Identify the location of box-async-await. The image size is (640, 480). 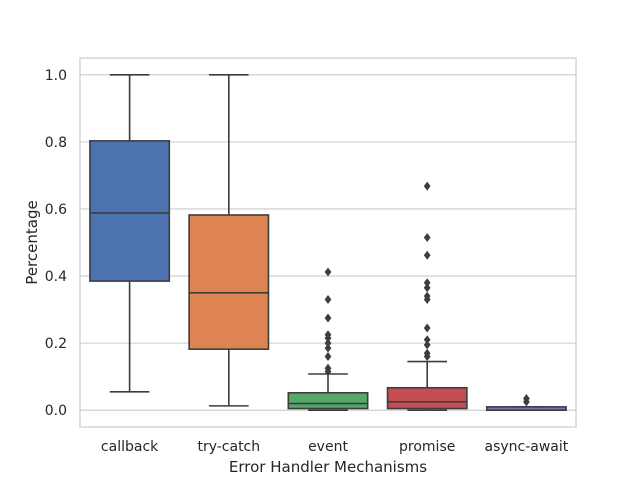
(526, 402).